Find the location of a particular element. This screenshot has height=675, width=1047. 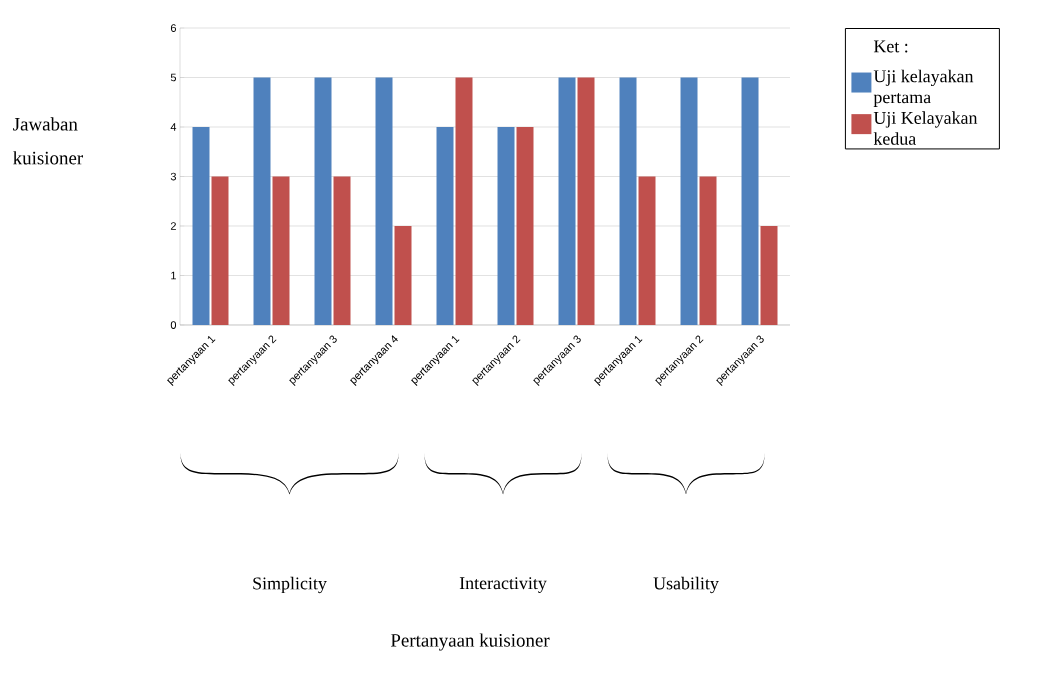

y-tick-label: 0 is located at coordinates (173, 325).